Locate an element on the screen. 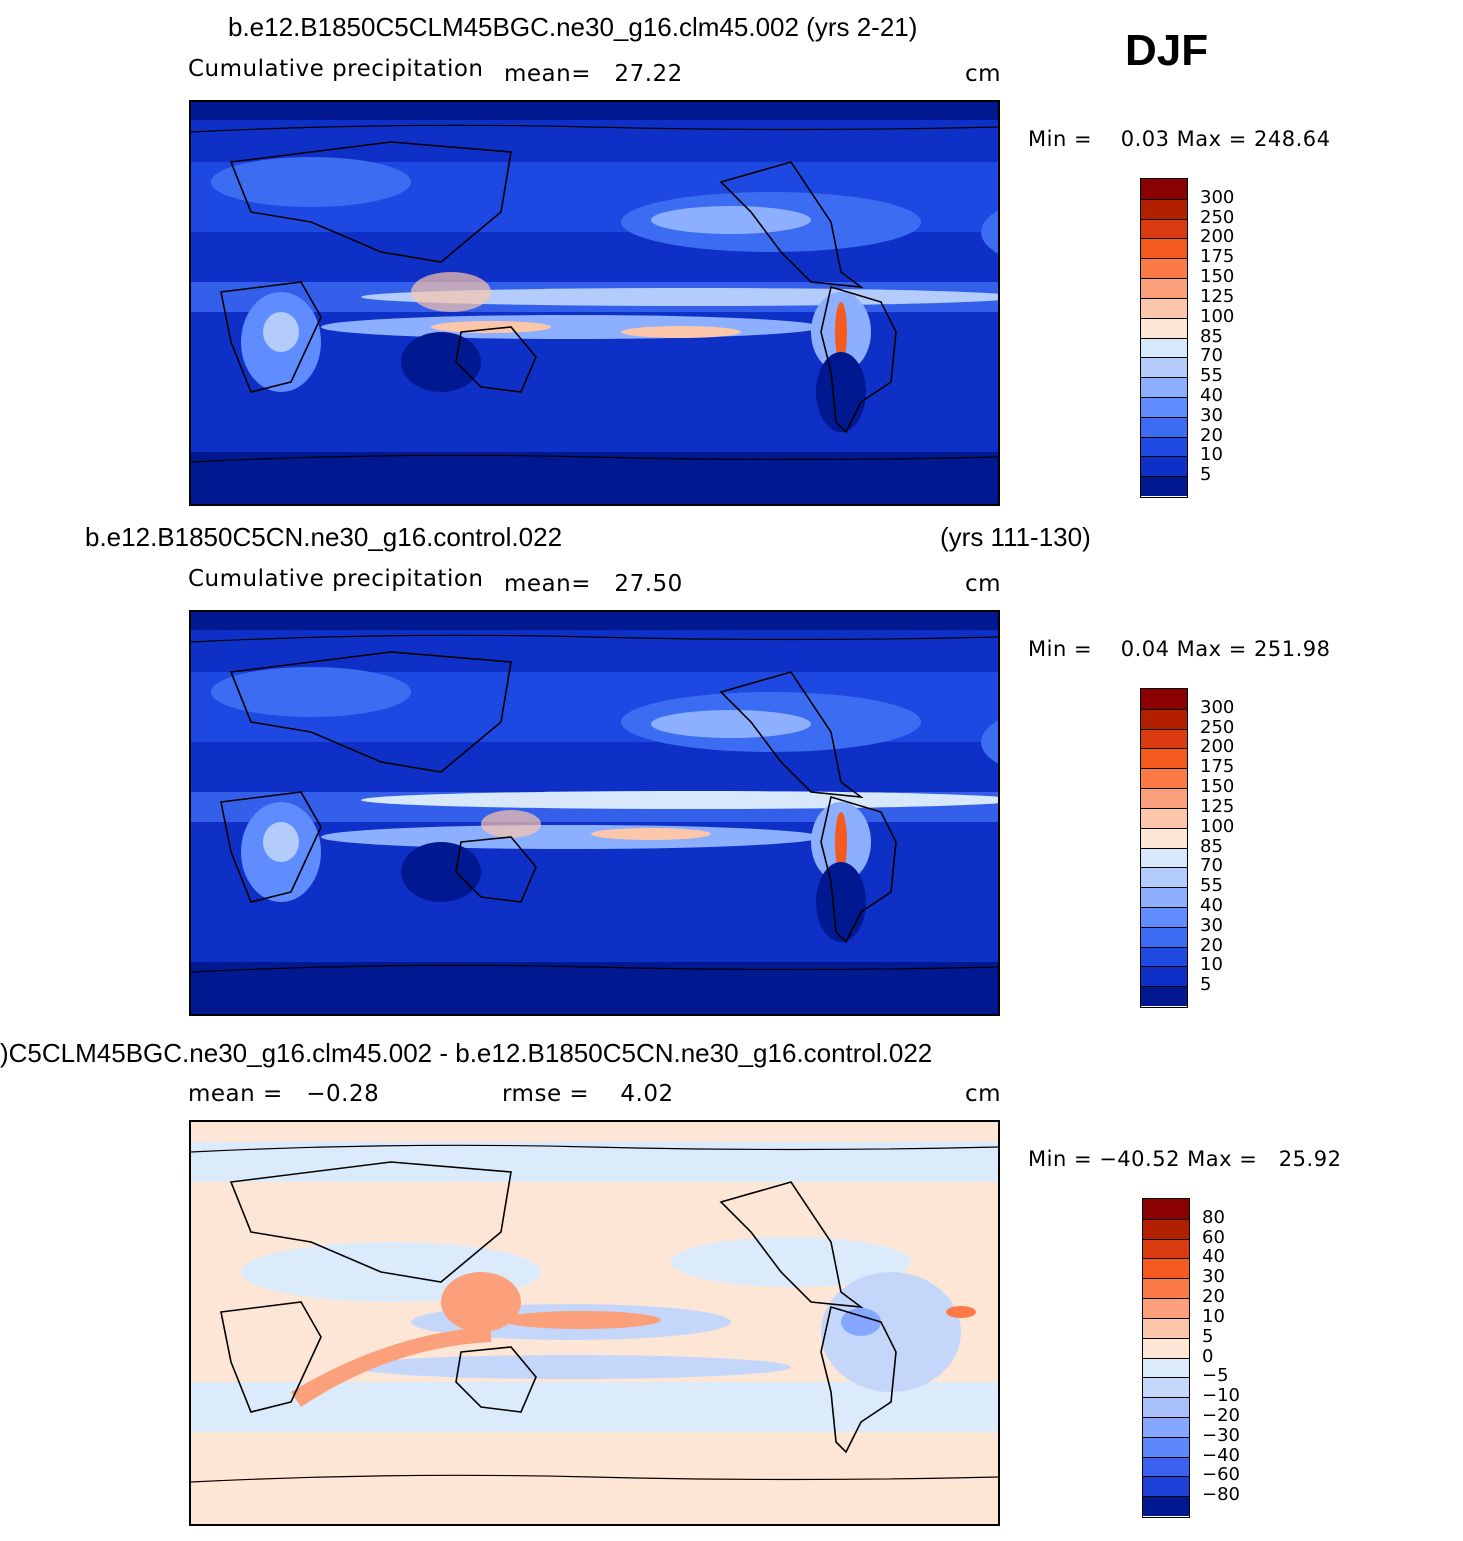  panel-title: b.e12.B1850C5CN.ne30_g16.control.022 is located at coordinates (324, 537).